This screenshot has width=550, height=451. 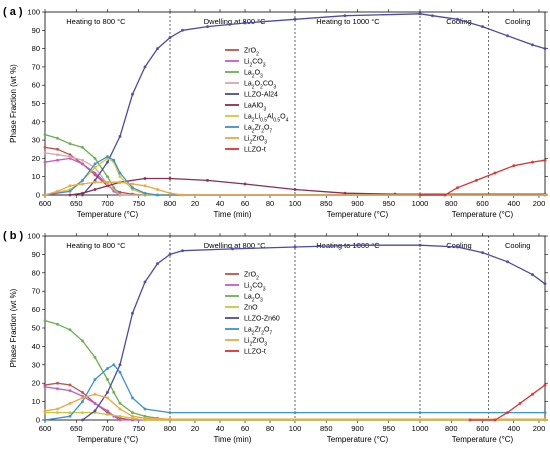 I want to click on x-tick-label: 100, so click(x=295, y=428).